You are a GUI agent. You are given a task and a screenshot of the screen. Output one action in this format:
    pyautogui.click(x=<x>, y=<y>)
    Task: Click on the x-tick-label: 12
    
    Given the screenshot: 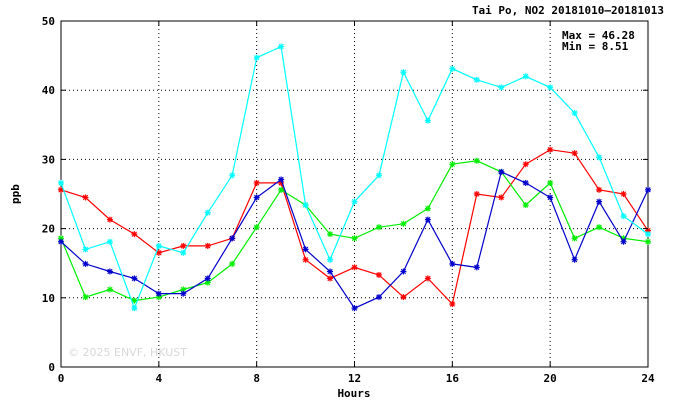 What is the action you would take?
    pyautogui.click(x=354, y=378)
    